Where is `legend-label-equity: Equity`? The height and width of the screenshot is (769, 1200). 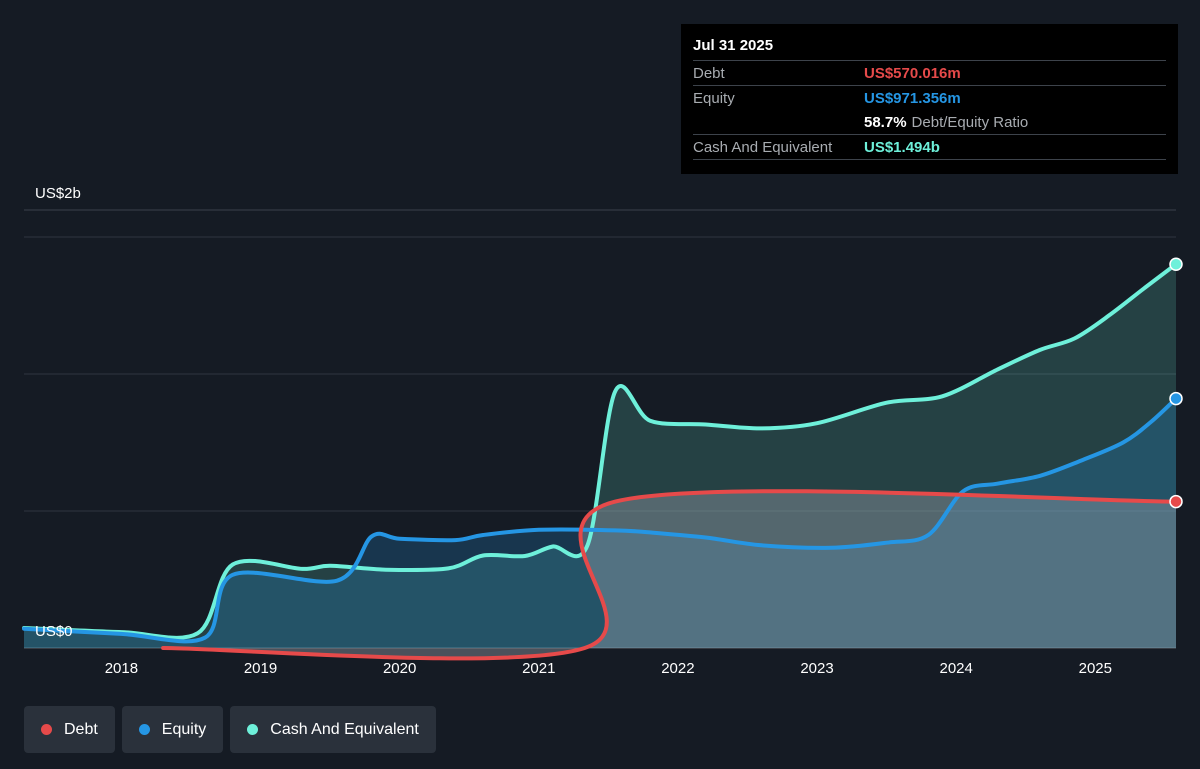
legend-label-equity: Equity is located at coordinates (184, 729).